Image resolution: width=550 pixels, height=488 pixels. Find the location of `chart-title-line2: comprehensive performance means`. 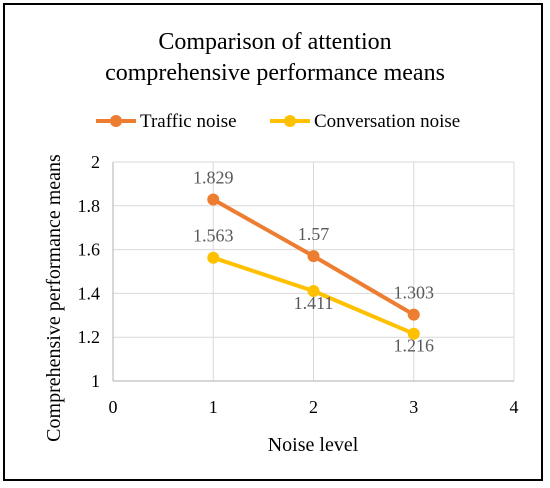

chart-title-line2: comprehensive performance means is located at coordinates (275, 73).